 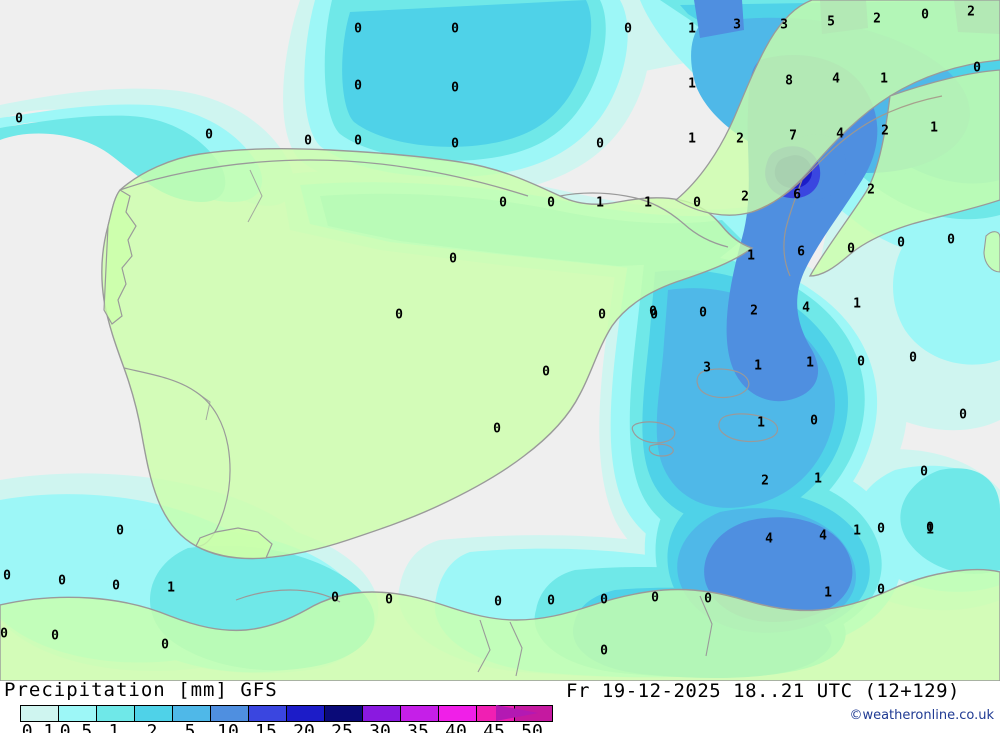 What do you see at coordinates (228, 727) in the screenshot?
I see `colorbar-tick-10: 10` at bounding box center [228, 727].